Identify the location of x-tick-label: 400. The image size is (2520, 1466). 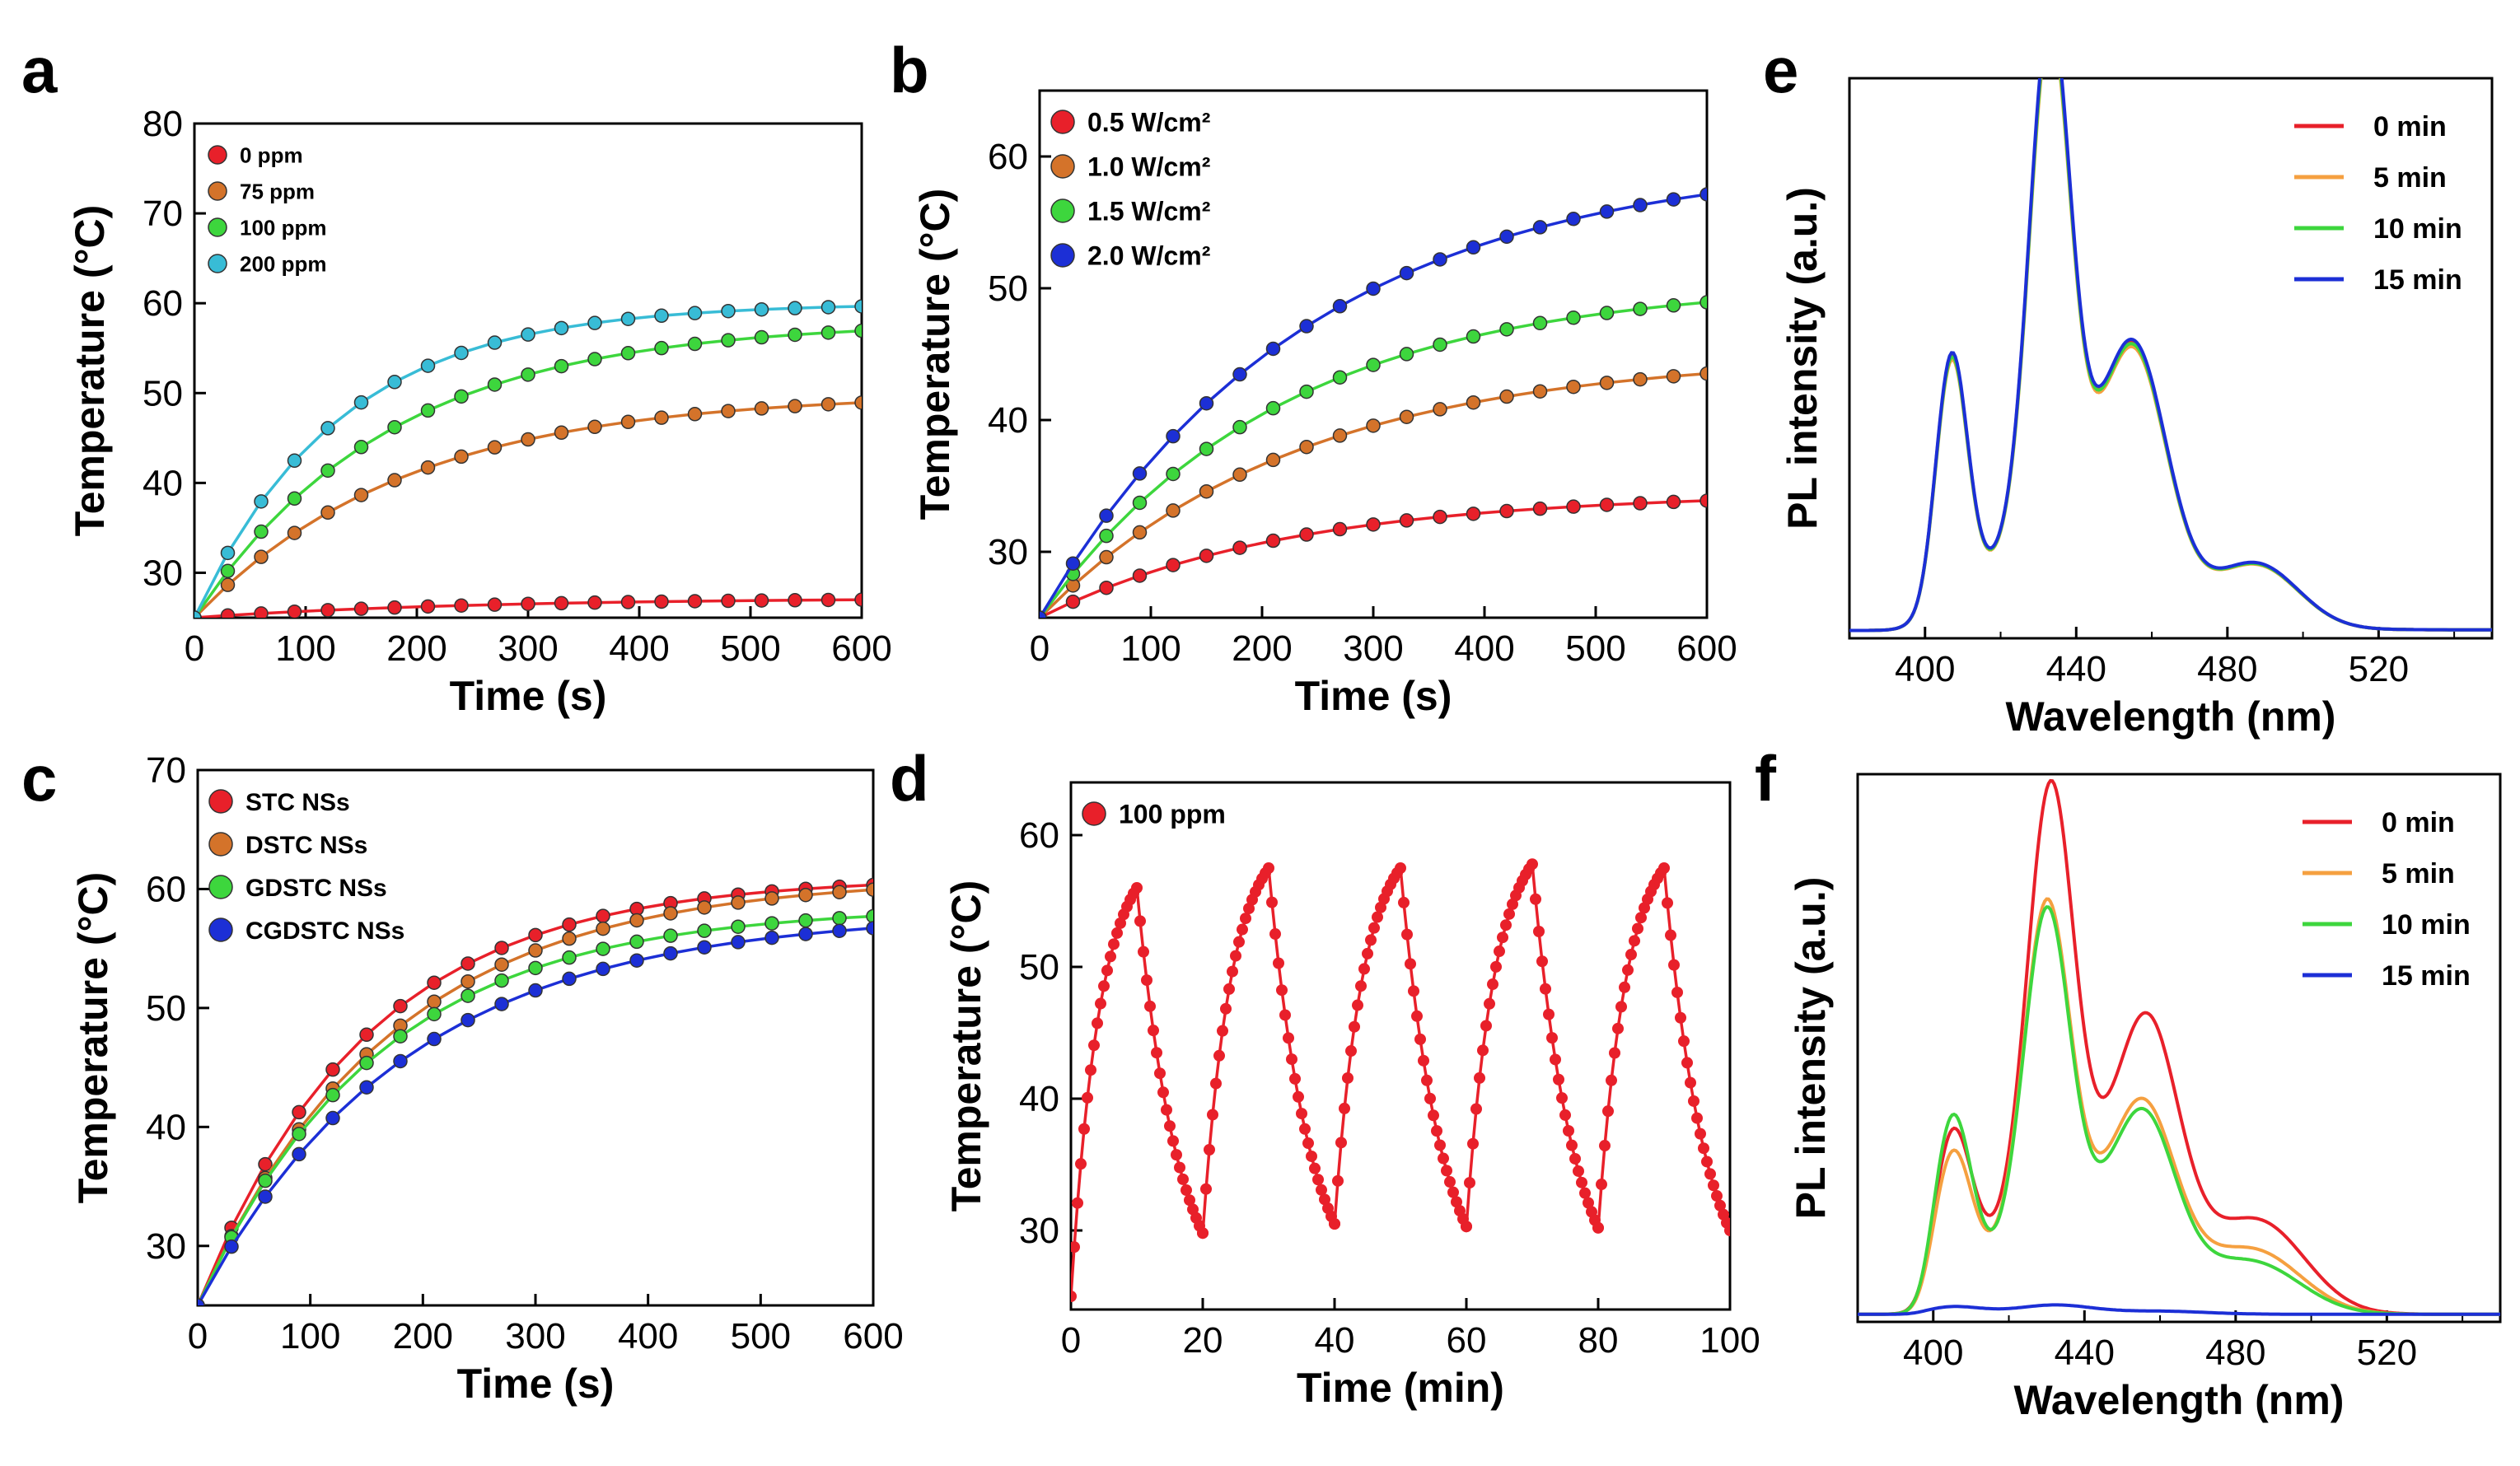
(648, 1336).